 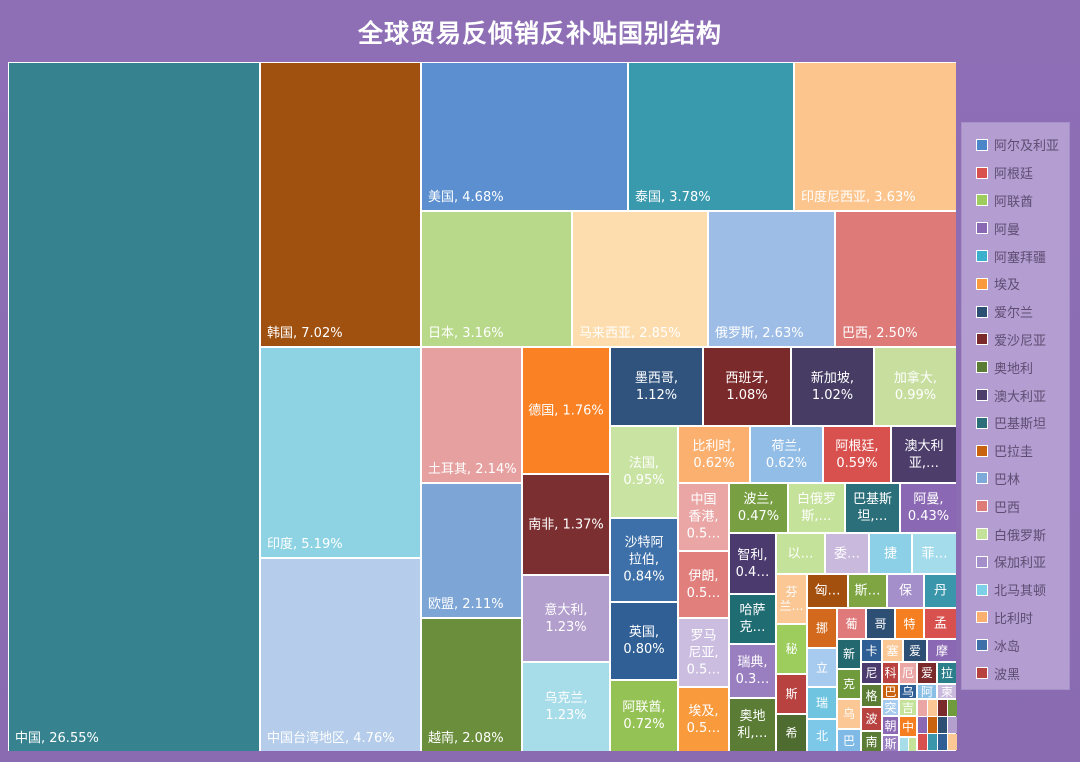 What do you see at coordinates (857, 454) in the screenshot?
I see `treemap-cell: 阿根廷, 0.59%` at bounding box center [857, 454].